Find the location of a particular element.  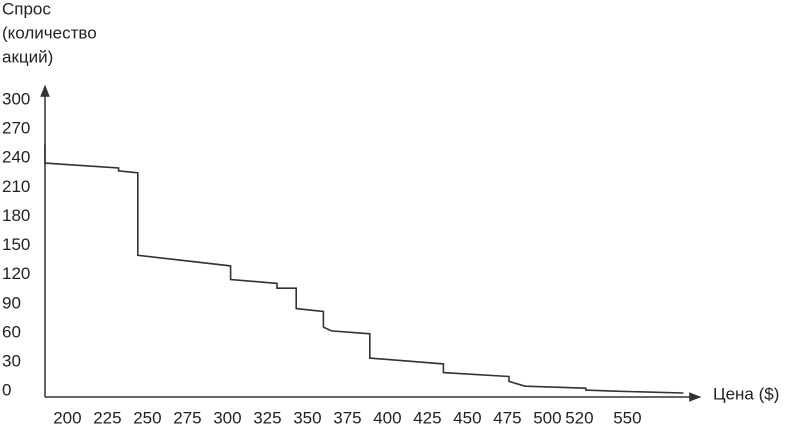

x-tick-label: 425 is located at coordinates (427, 417).